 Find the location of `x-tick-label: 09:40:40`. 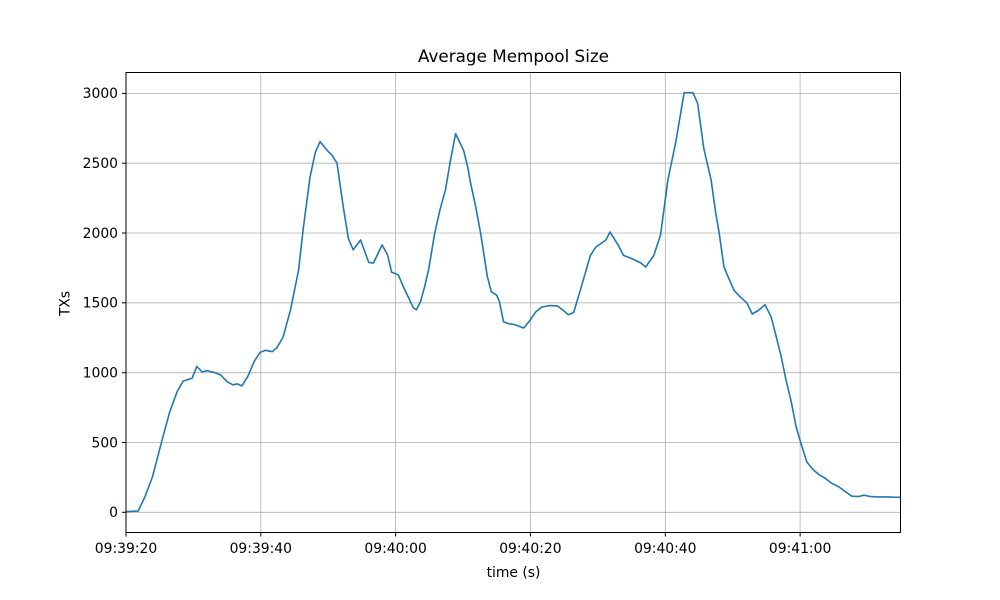

x-tick-label: 09:40:40 is located at coordinates (665, 549).